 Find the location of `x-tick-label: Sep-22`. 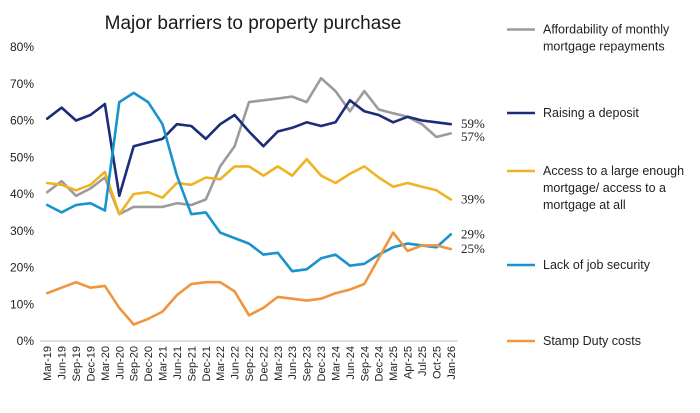

x-tick-label: Sep-22 is located at coordinates (250, 363).